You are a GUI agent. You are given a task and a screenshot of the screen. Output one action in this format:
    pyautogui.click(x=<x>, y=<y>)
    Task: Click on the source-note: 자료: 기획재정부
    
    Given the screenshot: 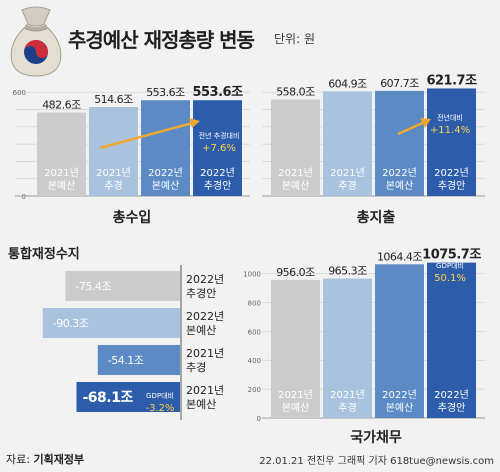 What is the action you would take?
    pyautogui.click(x=45, y=459)
    